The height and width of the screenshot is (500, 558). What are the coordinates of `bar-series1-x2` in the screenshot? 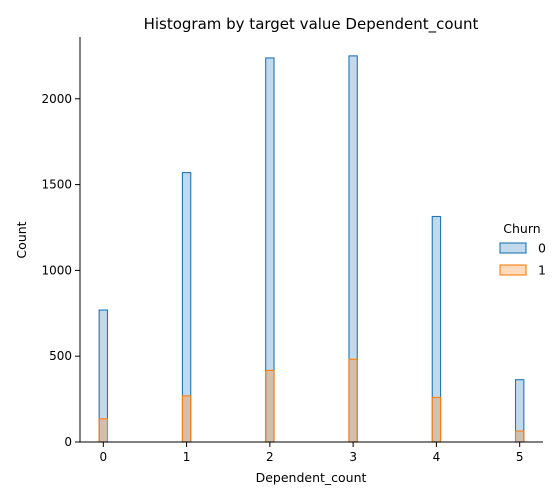 It's located at (270, 406).